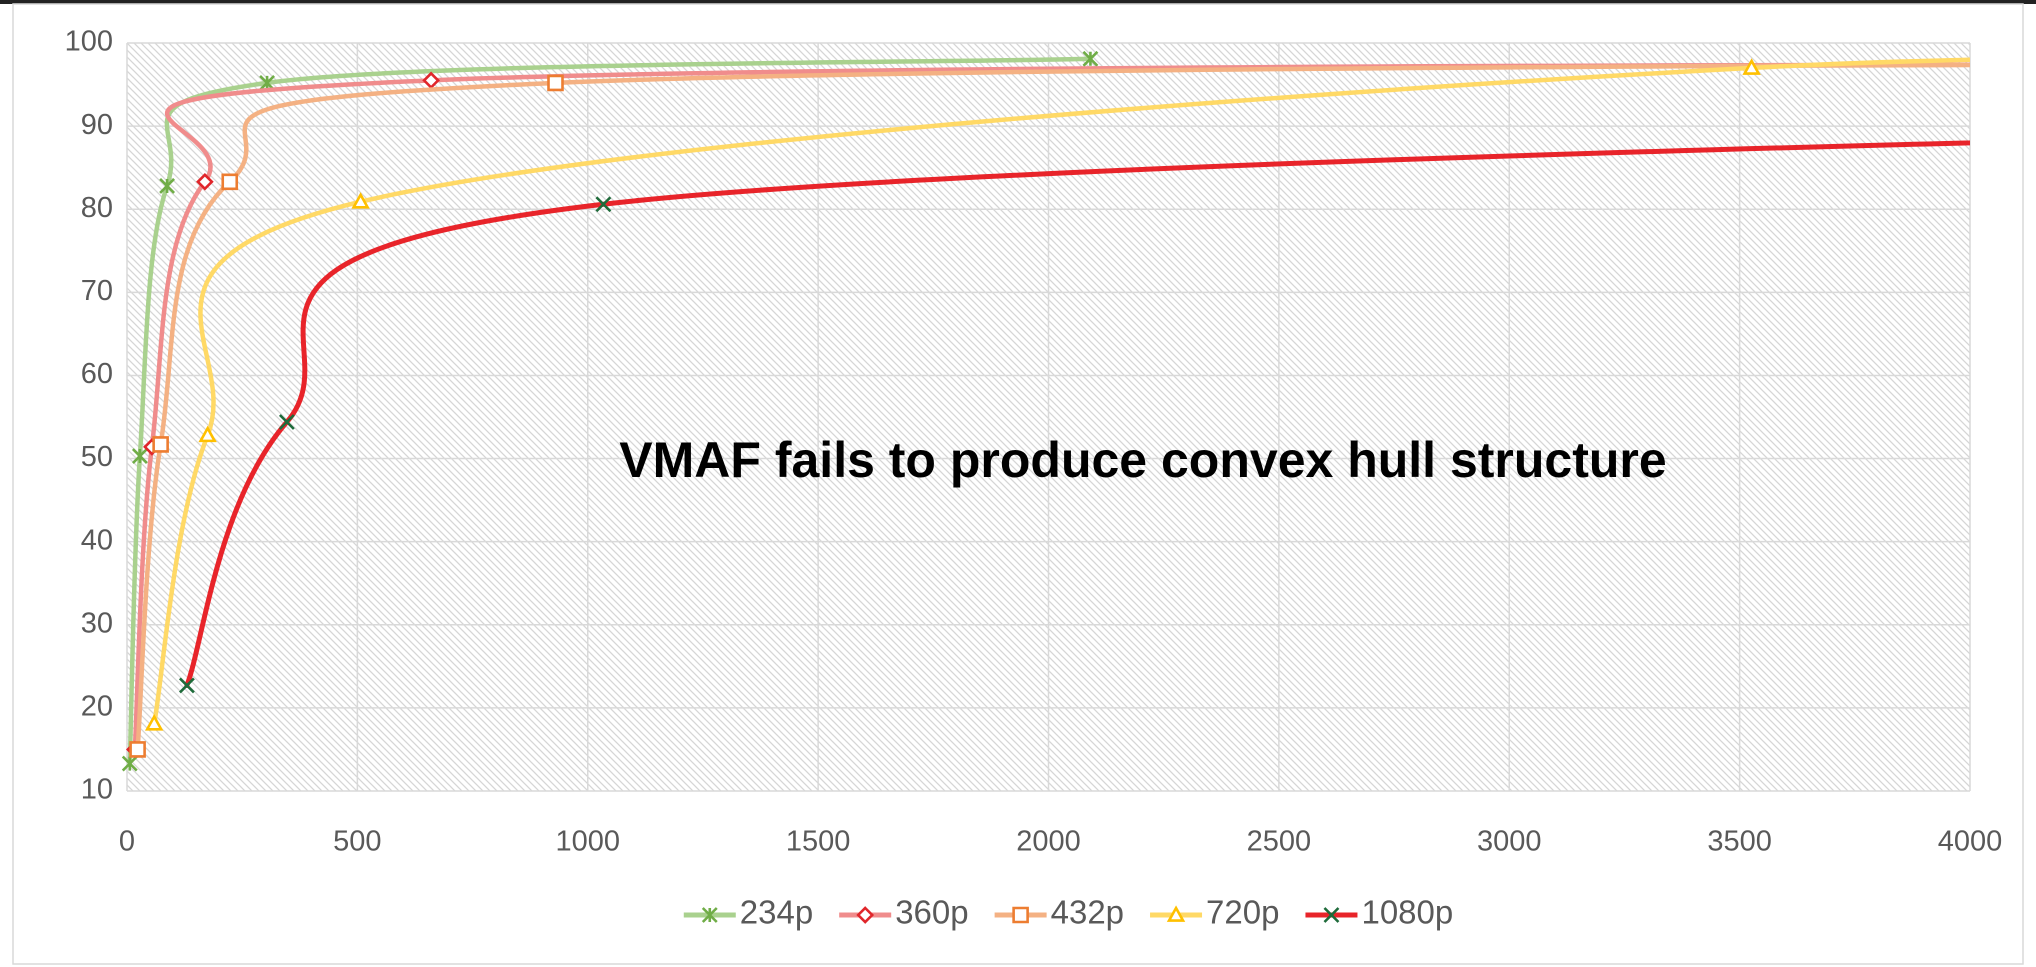 The width and height of the screenshot is (2036, 967). What do you see at coordinates (1970, 842) in the screenshot?
I see `x-tick-label: 4000` at bounding box center [1970, 842].